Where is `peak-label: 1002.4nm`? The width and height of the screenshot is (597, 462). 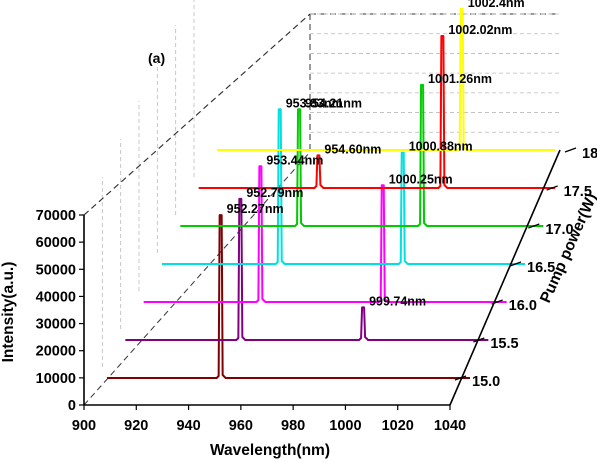 peak-label: 1002.4nm is located at coordinates (496, 5).